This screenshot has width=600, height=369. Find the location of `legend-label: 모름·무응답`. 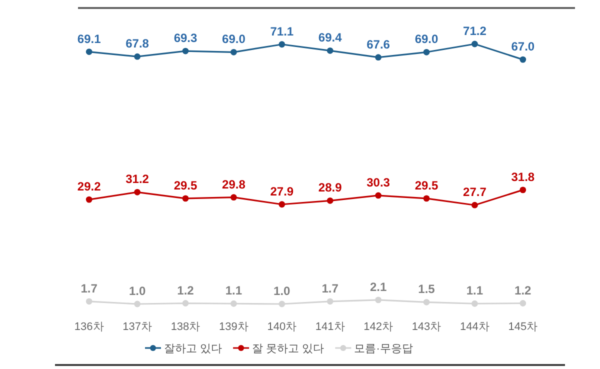

legend-label: 모름·무응답 is located at coordinates (383, 349).